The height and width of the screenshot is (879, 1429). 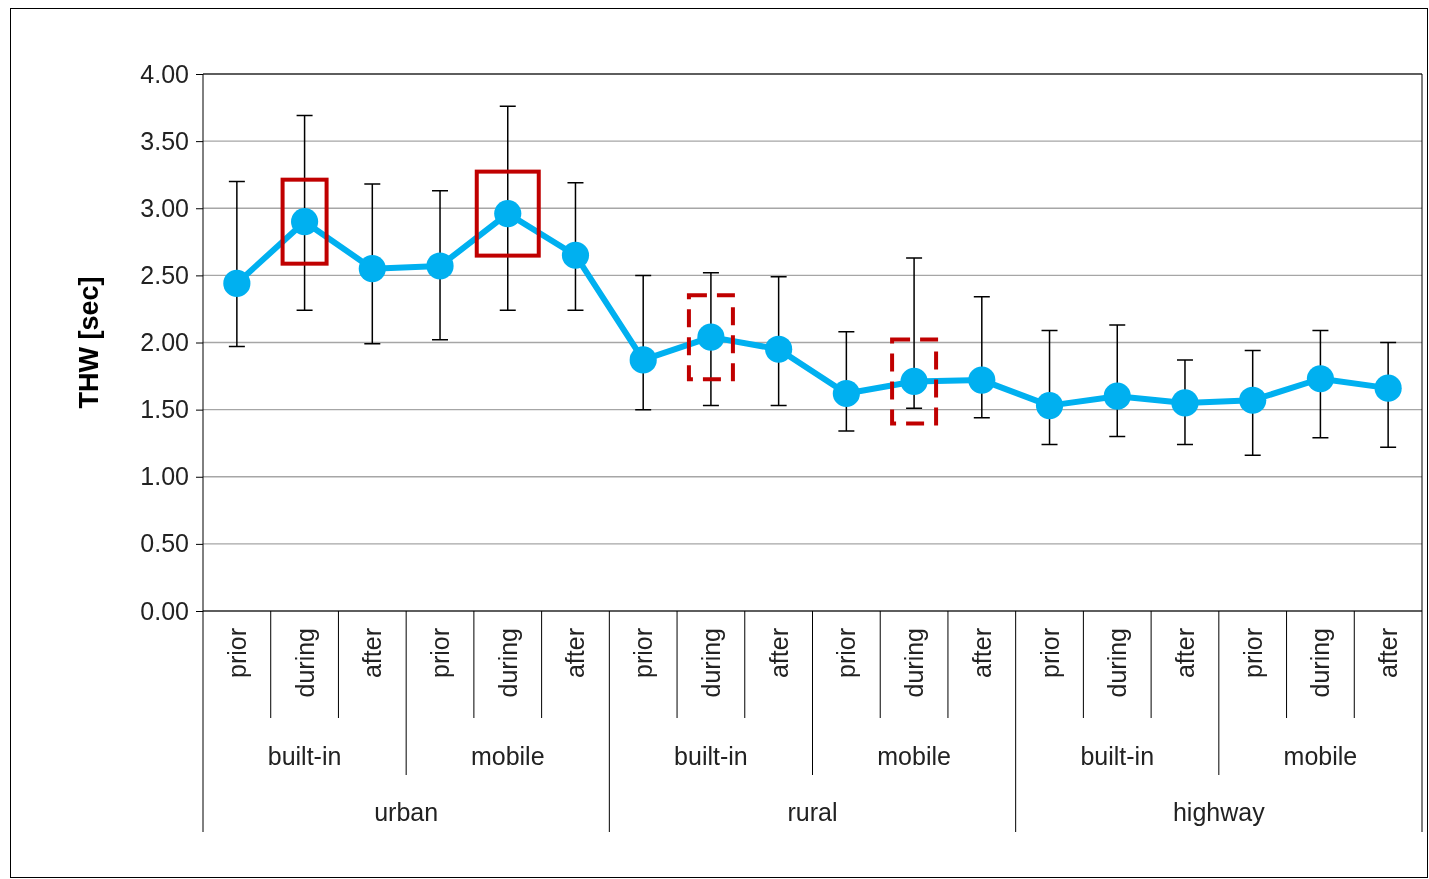 What do you see at coordinates (164, 342) in the screenshot?
I see `y-tick-label: 2.00` at bounding box center [164, 342].